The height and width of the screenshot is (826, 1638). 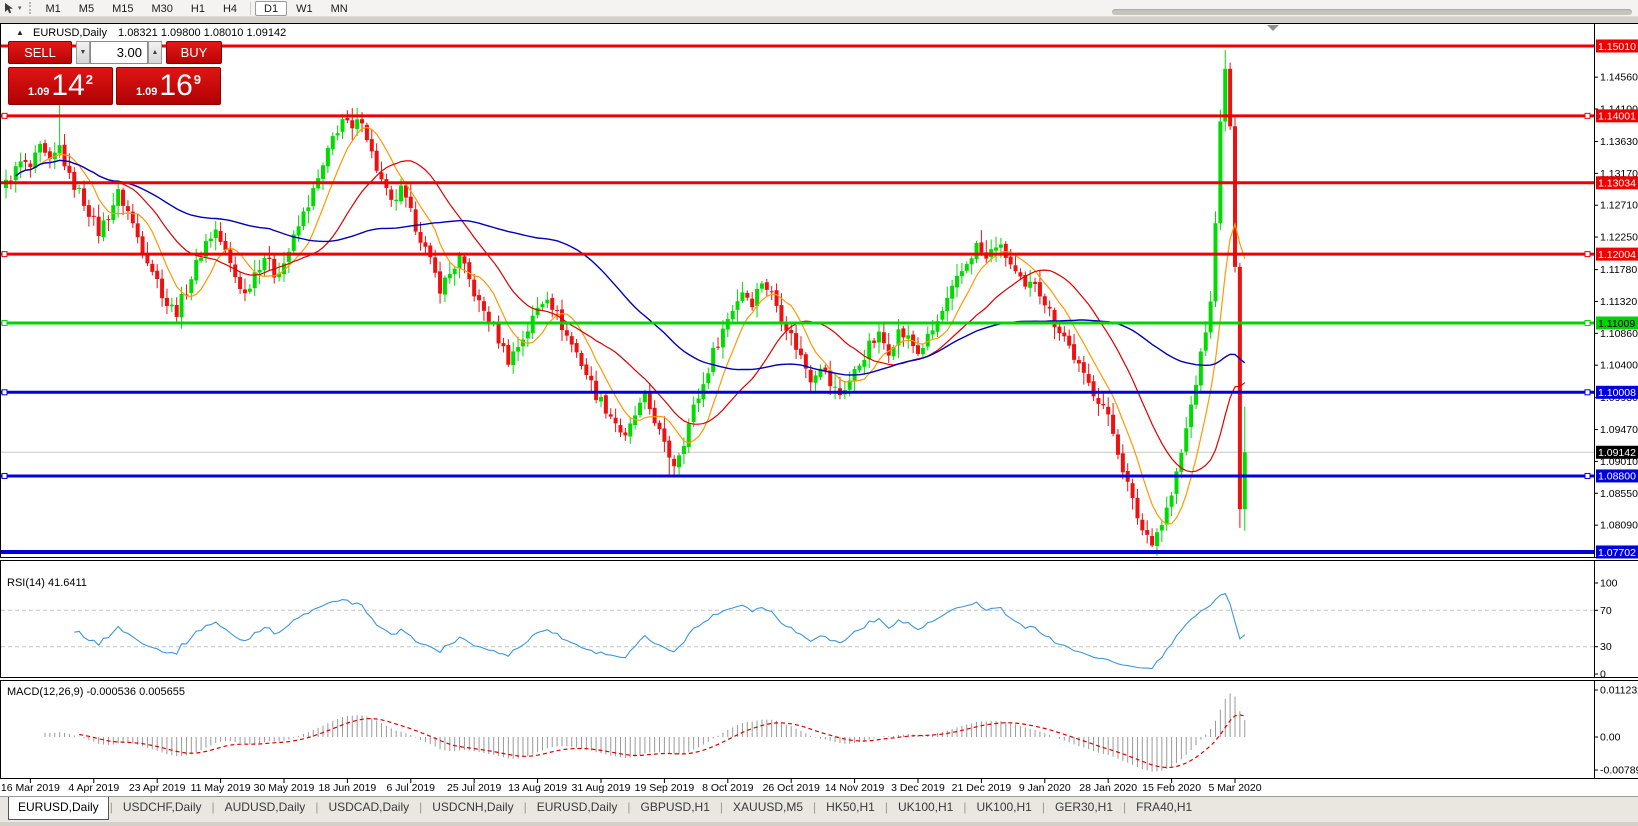 I want to click on date-axis-label: 13 Aug 2019, so click(x=537, y=788).